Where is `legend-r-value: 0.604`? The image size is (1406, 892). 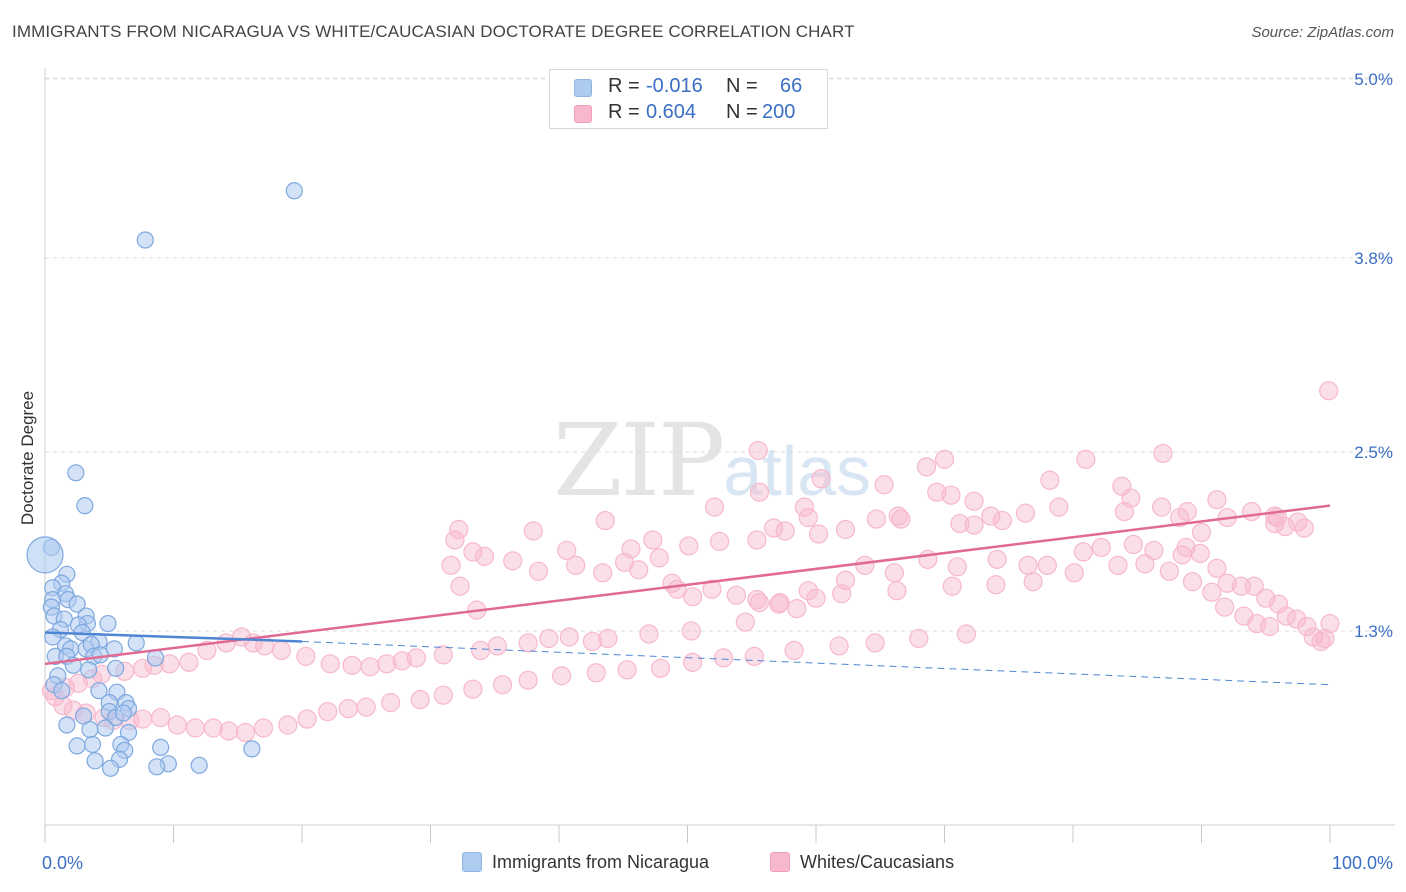
legend-r-value: 0.604 is located at coordinates (671, 112).